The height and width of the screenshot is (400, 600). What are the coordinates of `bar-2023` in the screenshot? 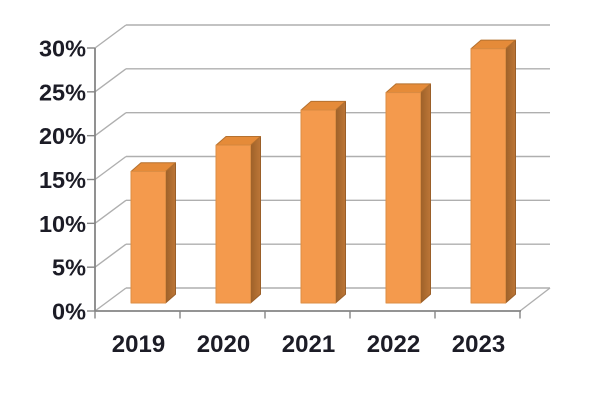 It's located at (493, 171).